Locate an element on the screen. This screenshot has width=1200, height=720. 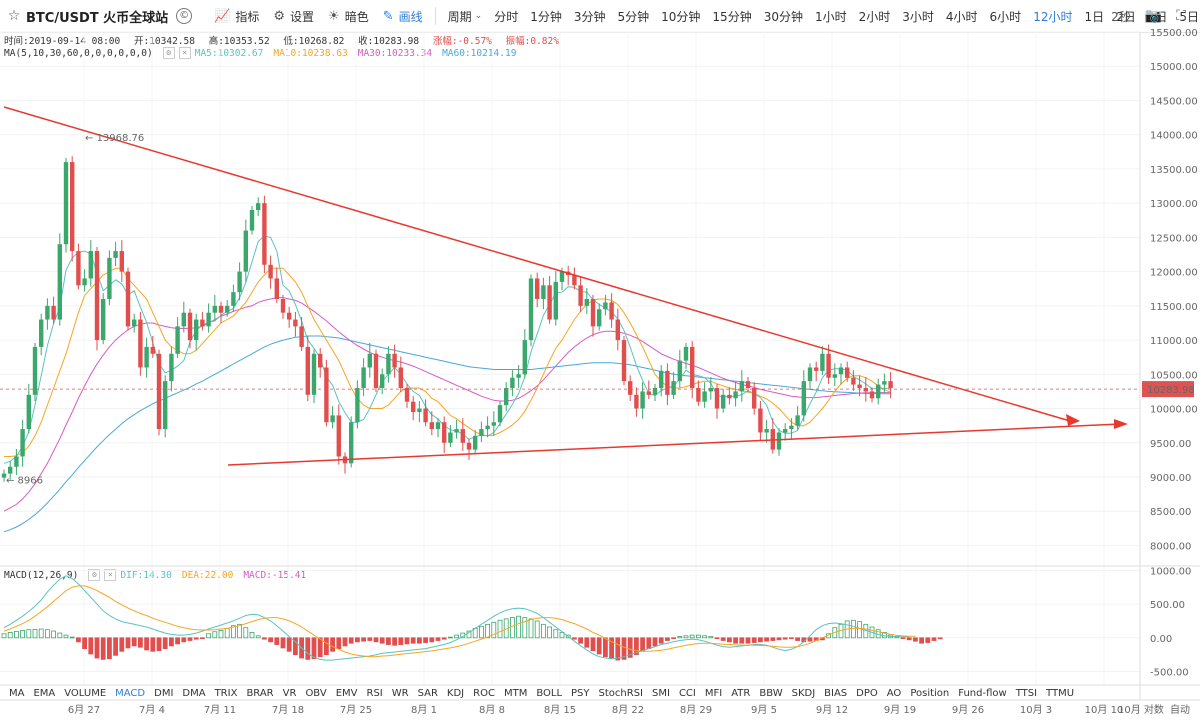
indicator-brar: BRAR is located at coordinates (260, 693).